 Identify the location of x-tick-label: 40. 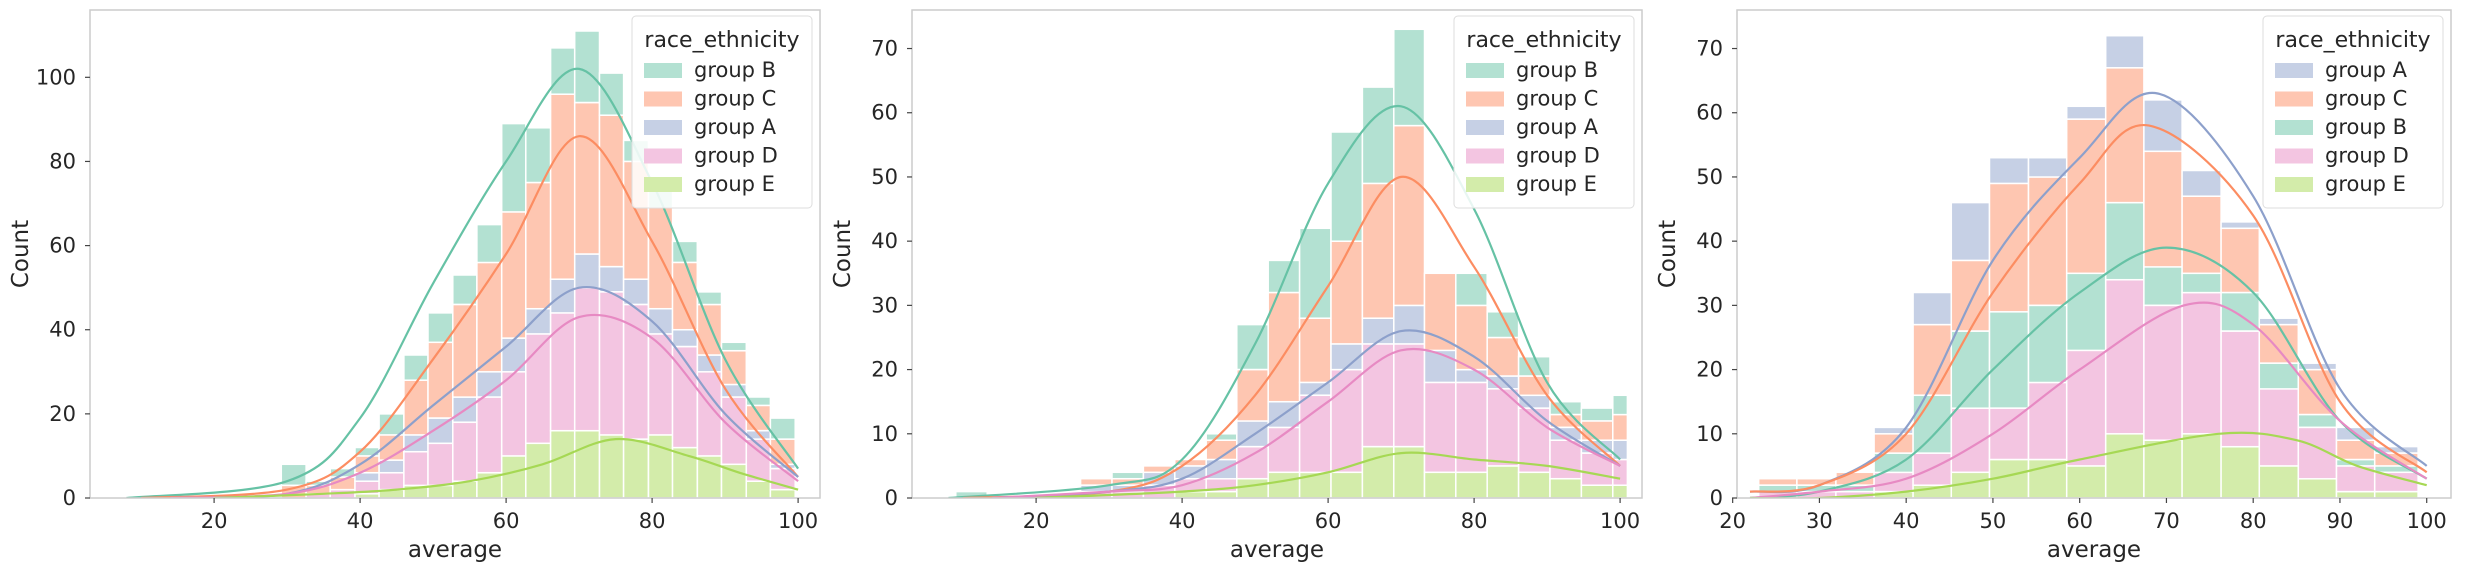
(360, 521).